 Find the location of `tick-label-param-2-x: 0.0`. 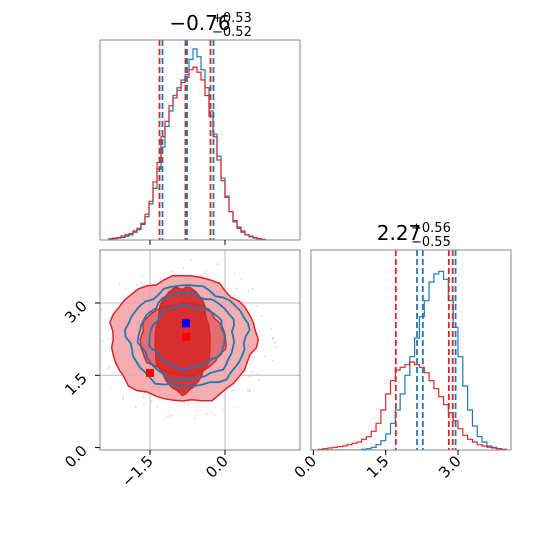

tick-label-param-2-x: 0.0 is located at coordinates (306, 467).